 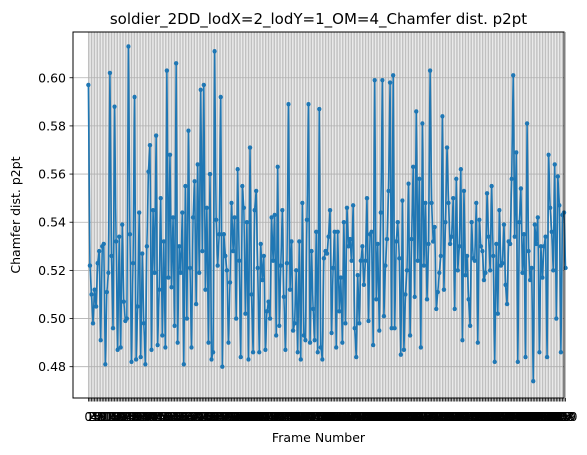 I want to click on y-tick-label: 0.58, so click(x=52, y=125).